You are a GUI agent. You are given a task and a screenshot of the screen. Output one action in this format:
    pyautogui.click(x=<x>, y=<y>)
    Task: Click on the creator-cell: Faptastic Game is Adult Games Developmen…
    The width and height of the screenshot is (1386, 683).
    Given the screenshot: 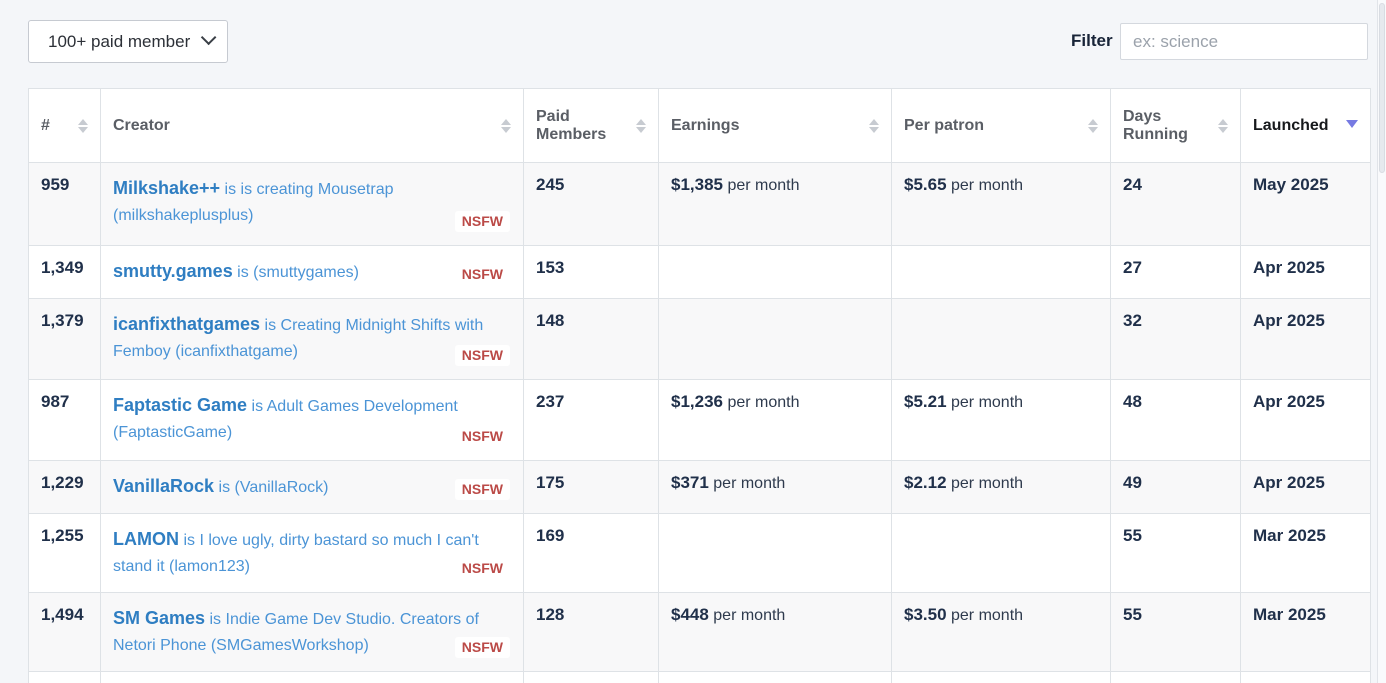 What is the action you would take?
    pyautogui.click(x=312, y=420)
    